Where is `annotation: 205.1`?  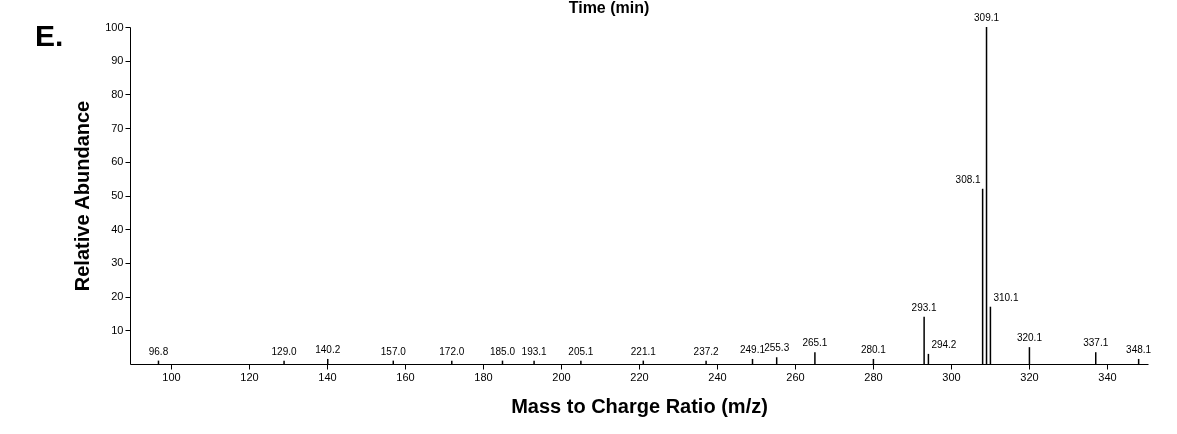 annotation: 205.1 is located at coordinates (581, 351).